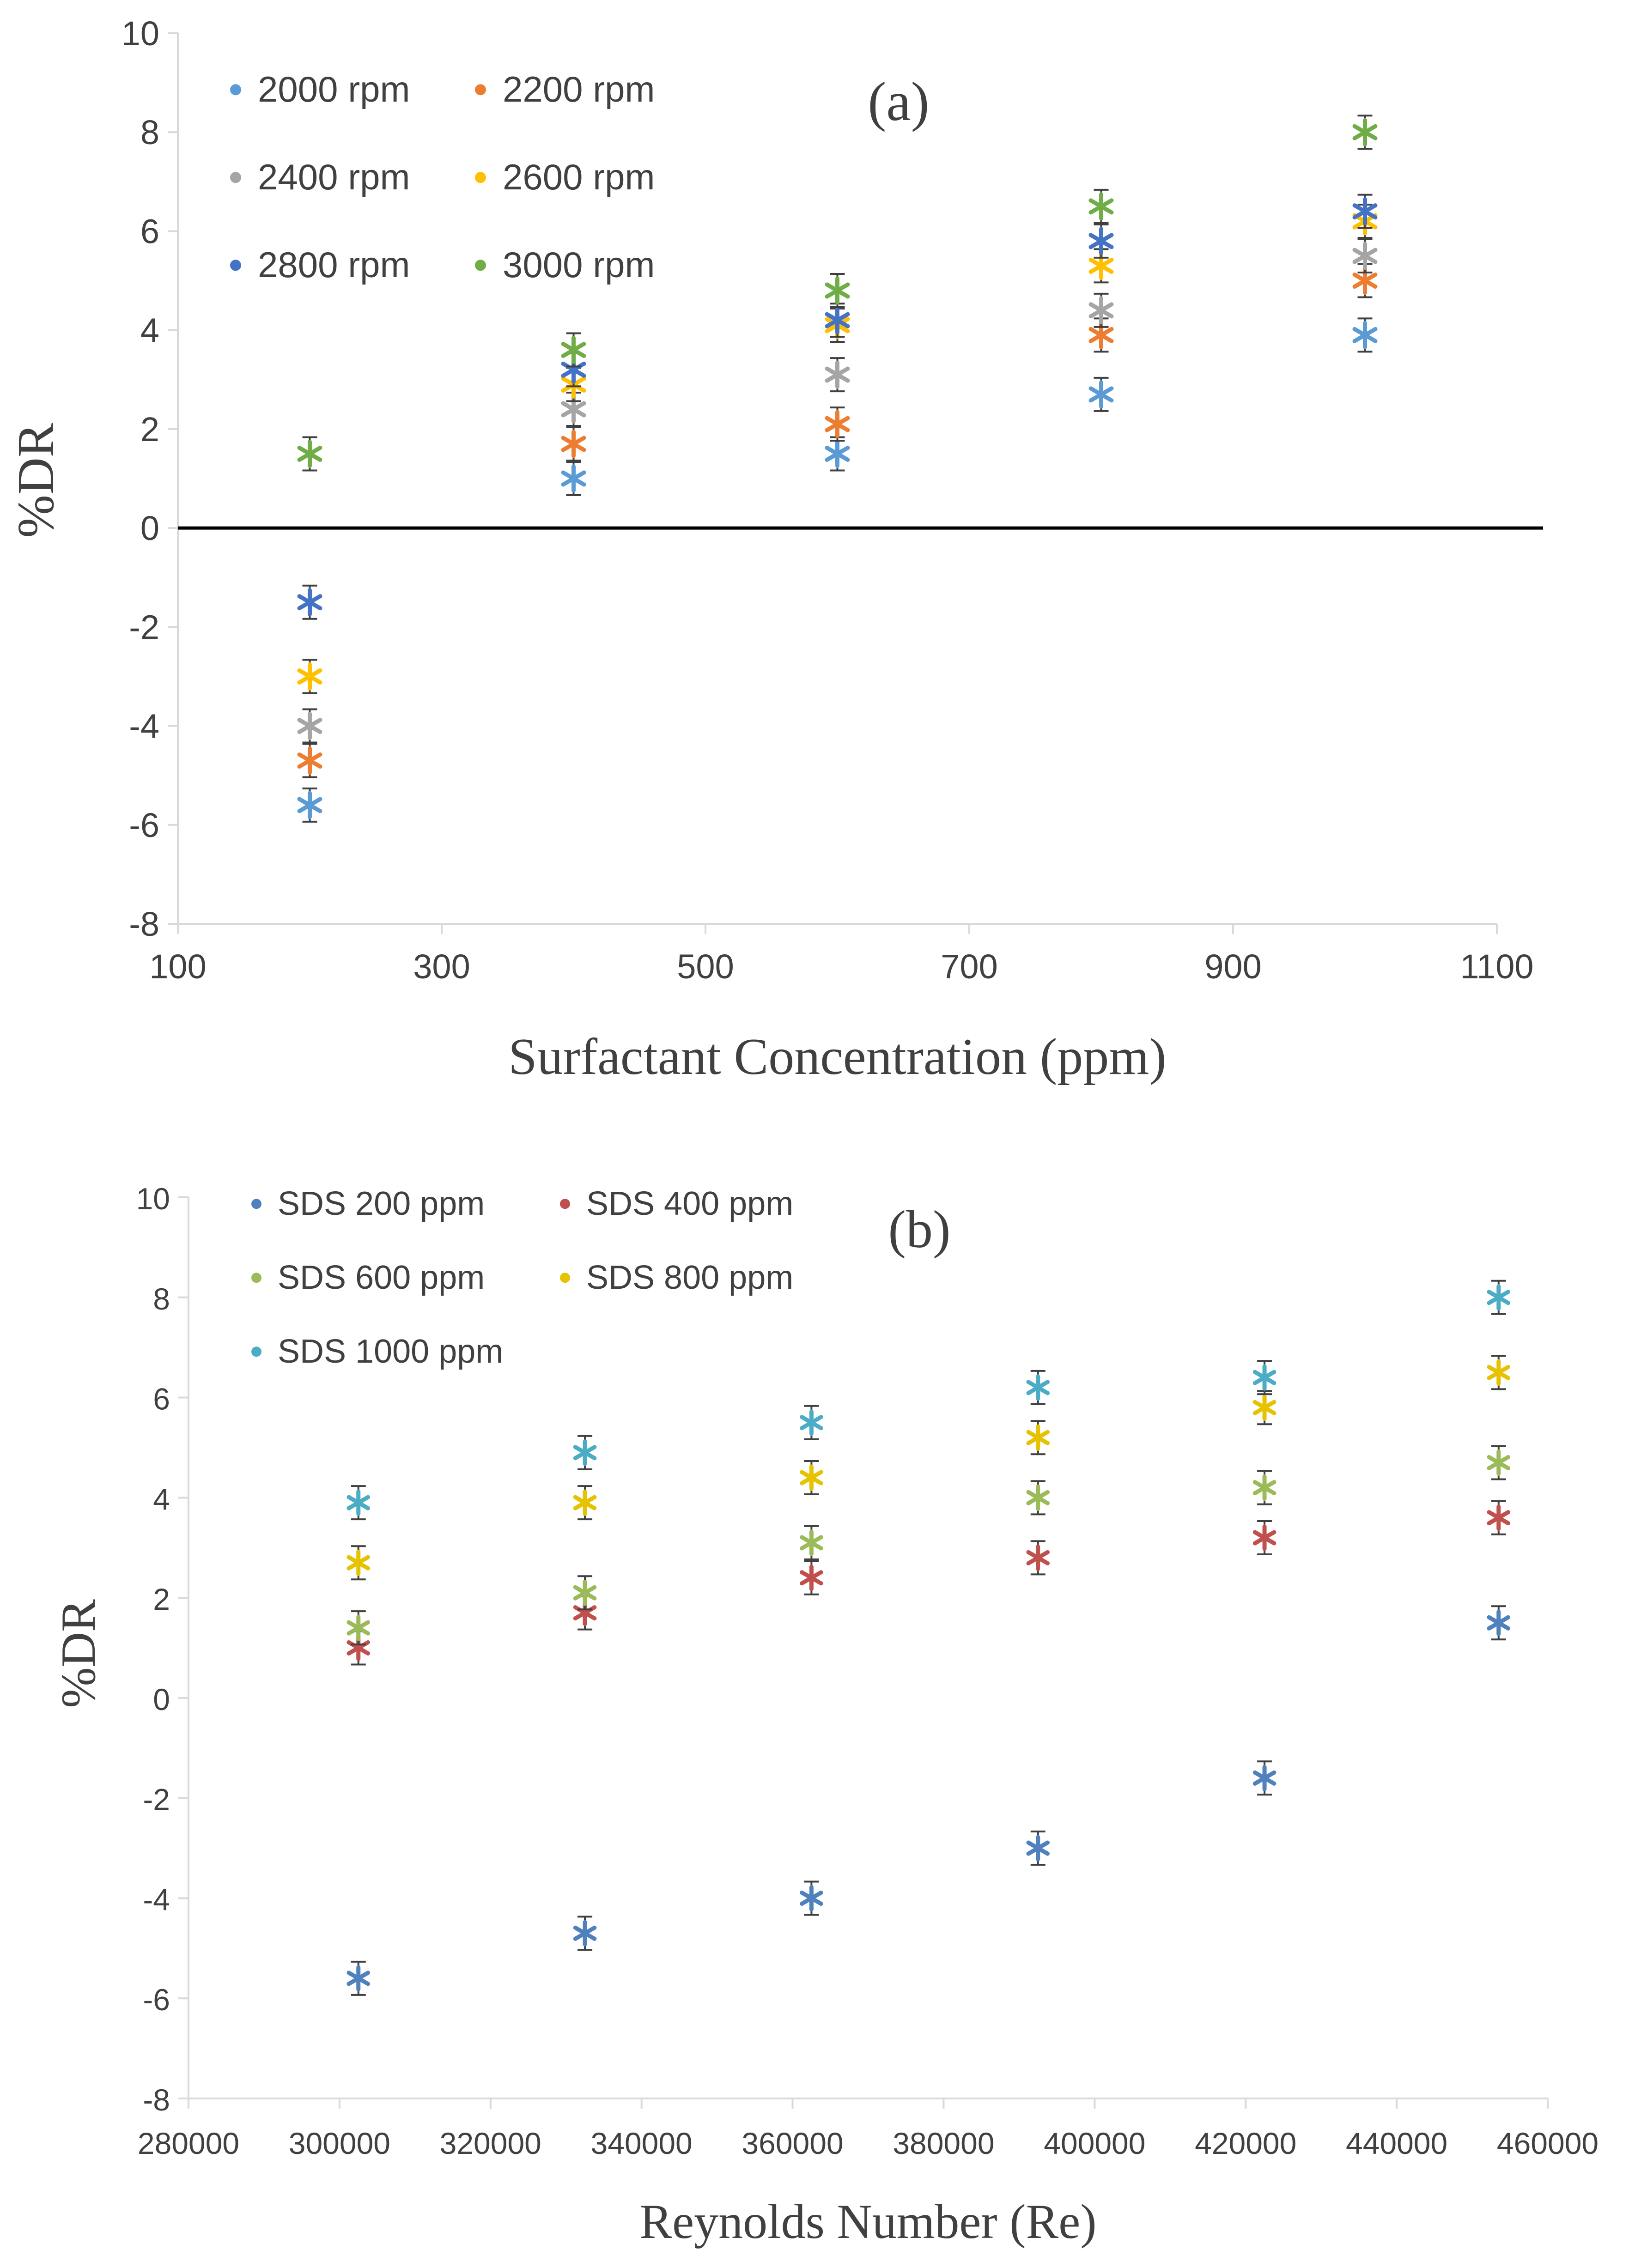  What do you see at coordinates (579, 177) in the screenshot?
I see `legend-entry-label: 2600 rpm` at bounding box center [579, 177].